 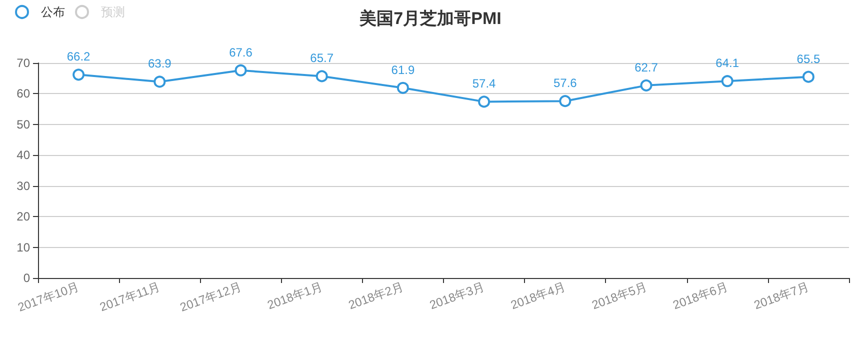 What do you see at coordinates (78, 57) in the screenshot?
I see `data-label: 66.2` at bounding box center [78, 57].